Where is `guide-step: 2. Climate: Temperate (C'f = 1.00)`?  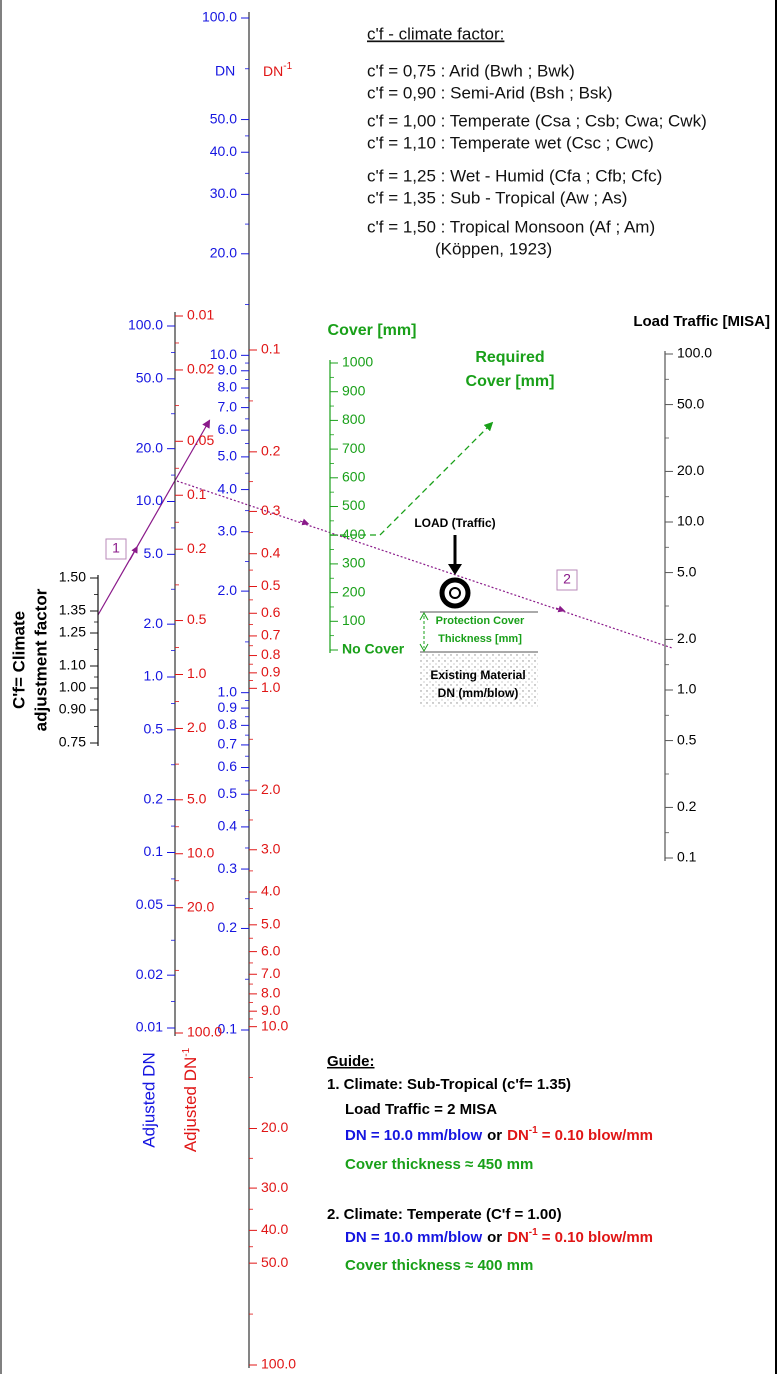 guide-step: 2. Climate: Temperate (C'f = 1.00) is located at coordinates (444, 1214).